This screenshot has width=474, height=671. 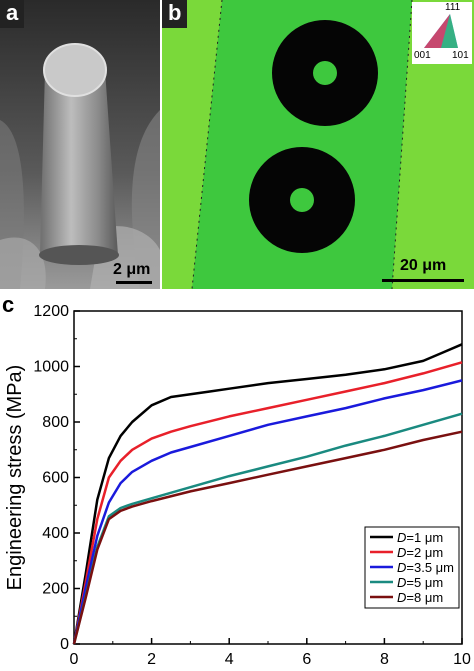 I want to click on y-tick-label: 200, so click(x=55, y=589).